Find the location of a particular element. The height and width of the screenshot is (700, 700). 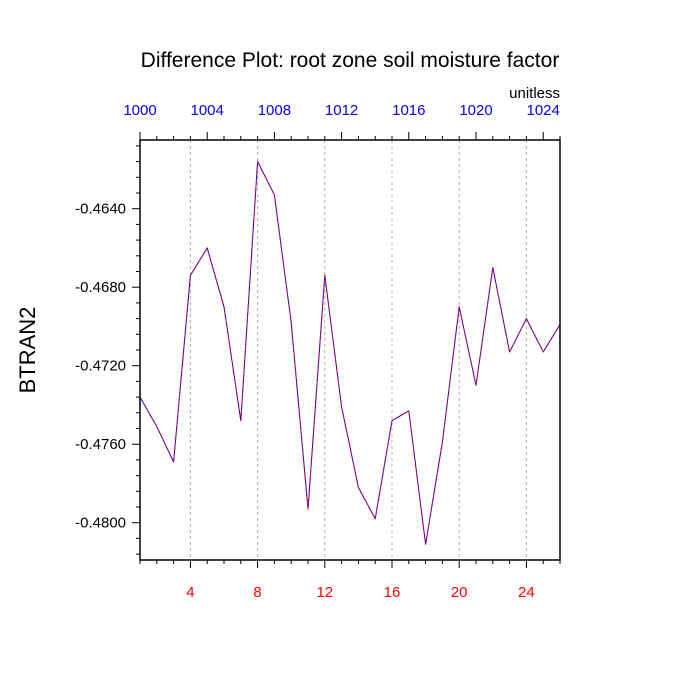

bottom-tick-label: 4 is located at coordinates (190, 592).